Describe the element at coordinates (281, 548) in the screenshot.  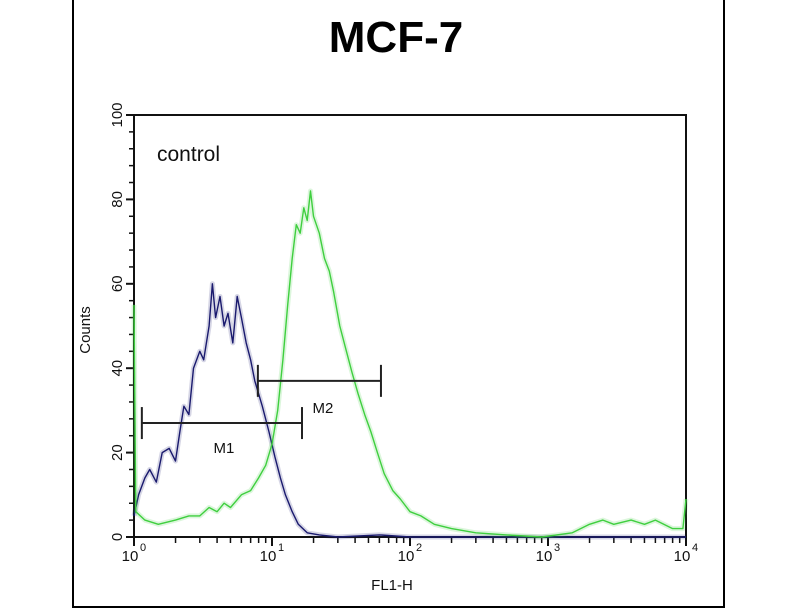
I see `x-tick-exponent: 1` at that location.